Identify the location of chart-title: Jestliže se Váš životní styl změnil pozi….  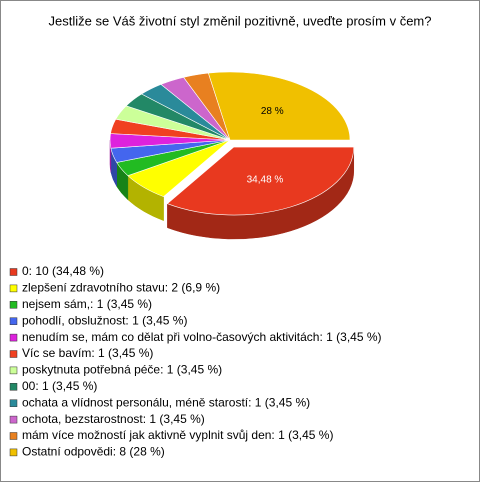
(240, 20).